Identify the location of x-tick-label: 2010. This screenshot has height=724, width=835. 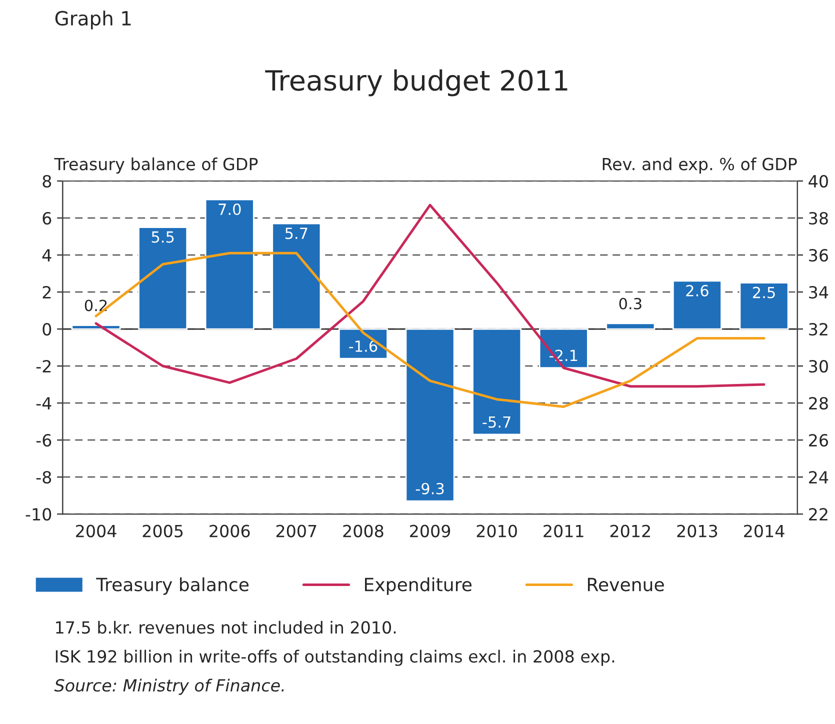
(496, 531).